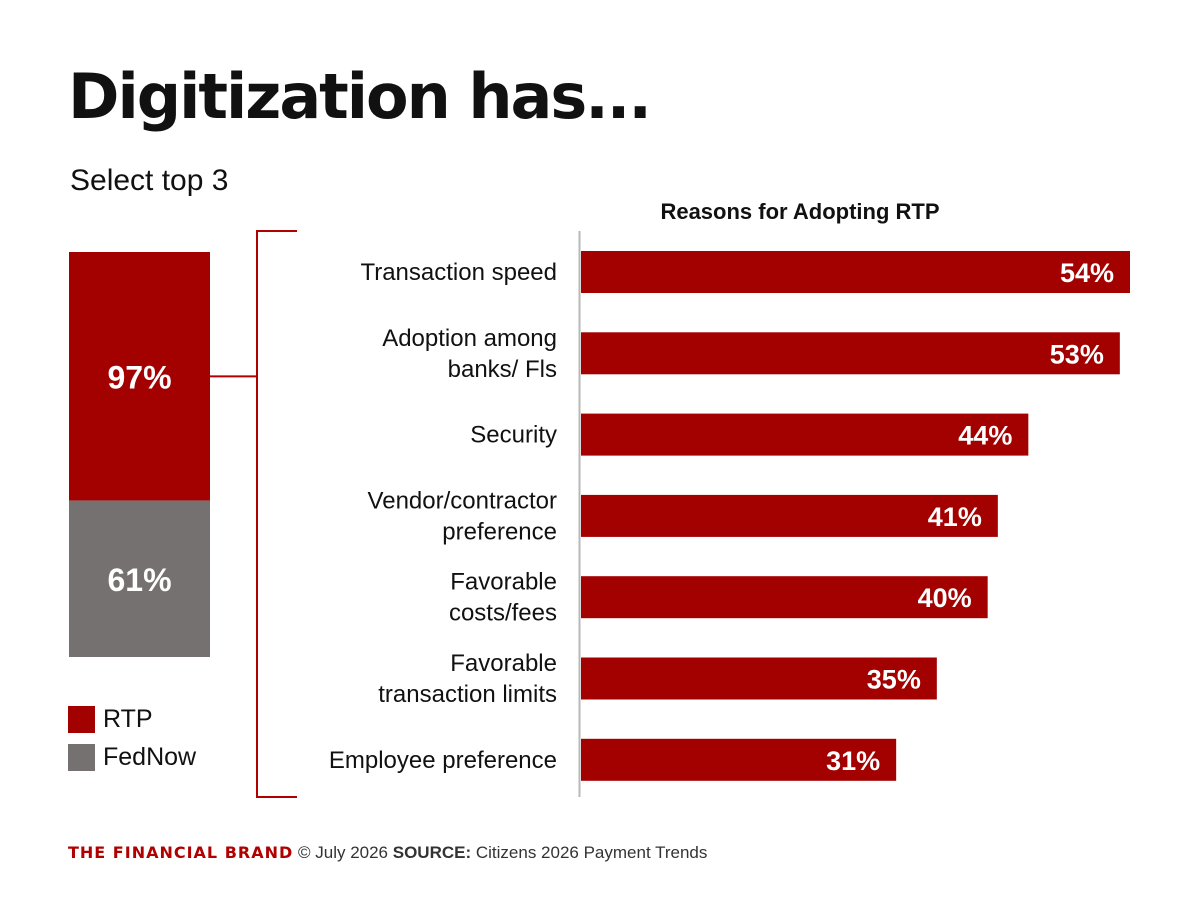  I want to click on legend-label-rtp: RTP, so click(128, 719).